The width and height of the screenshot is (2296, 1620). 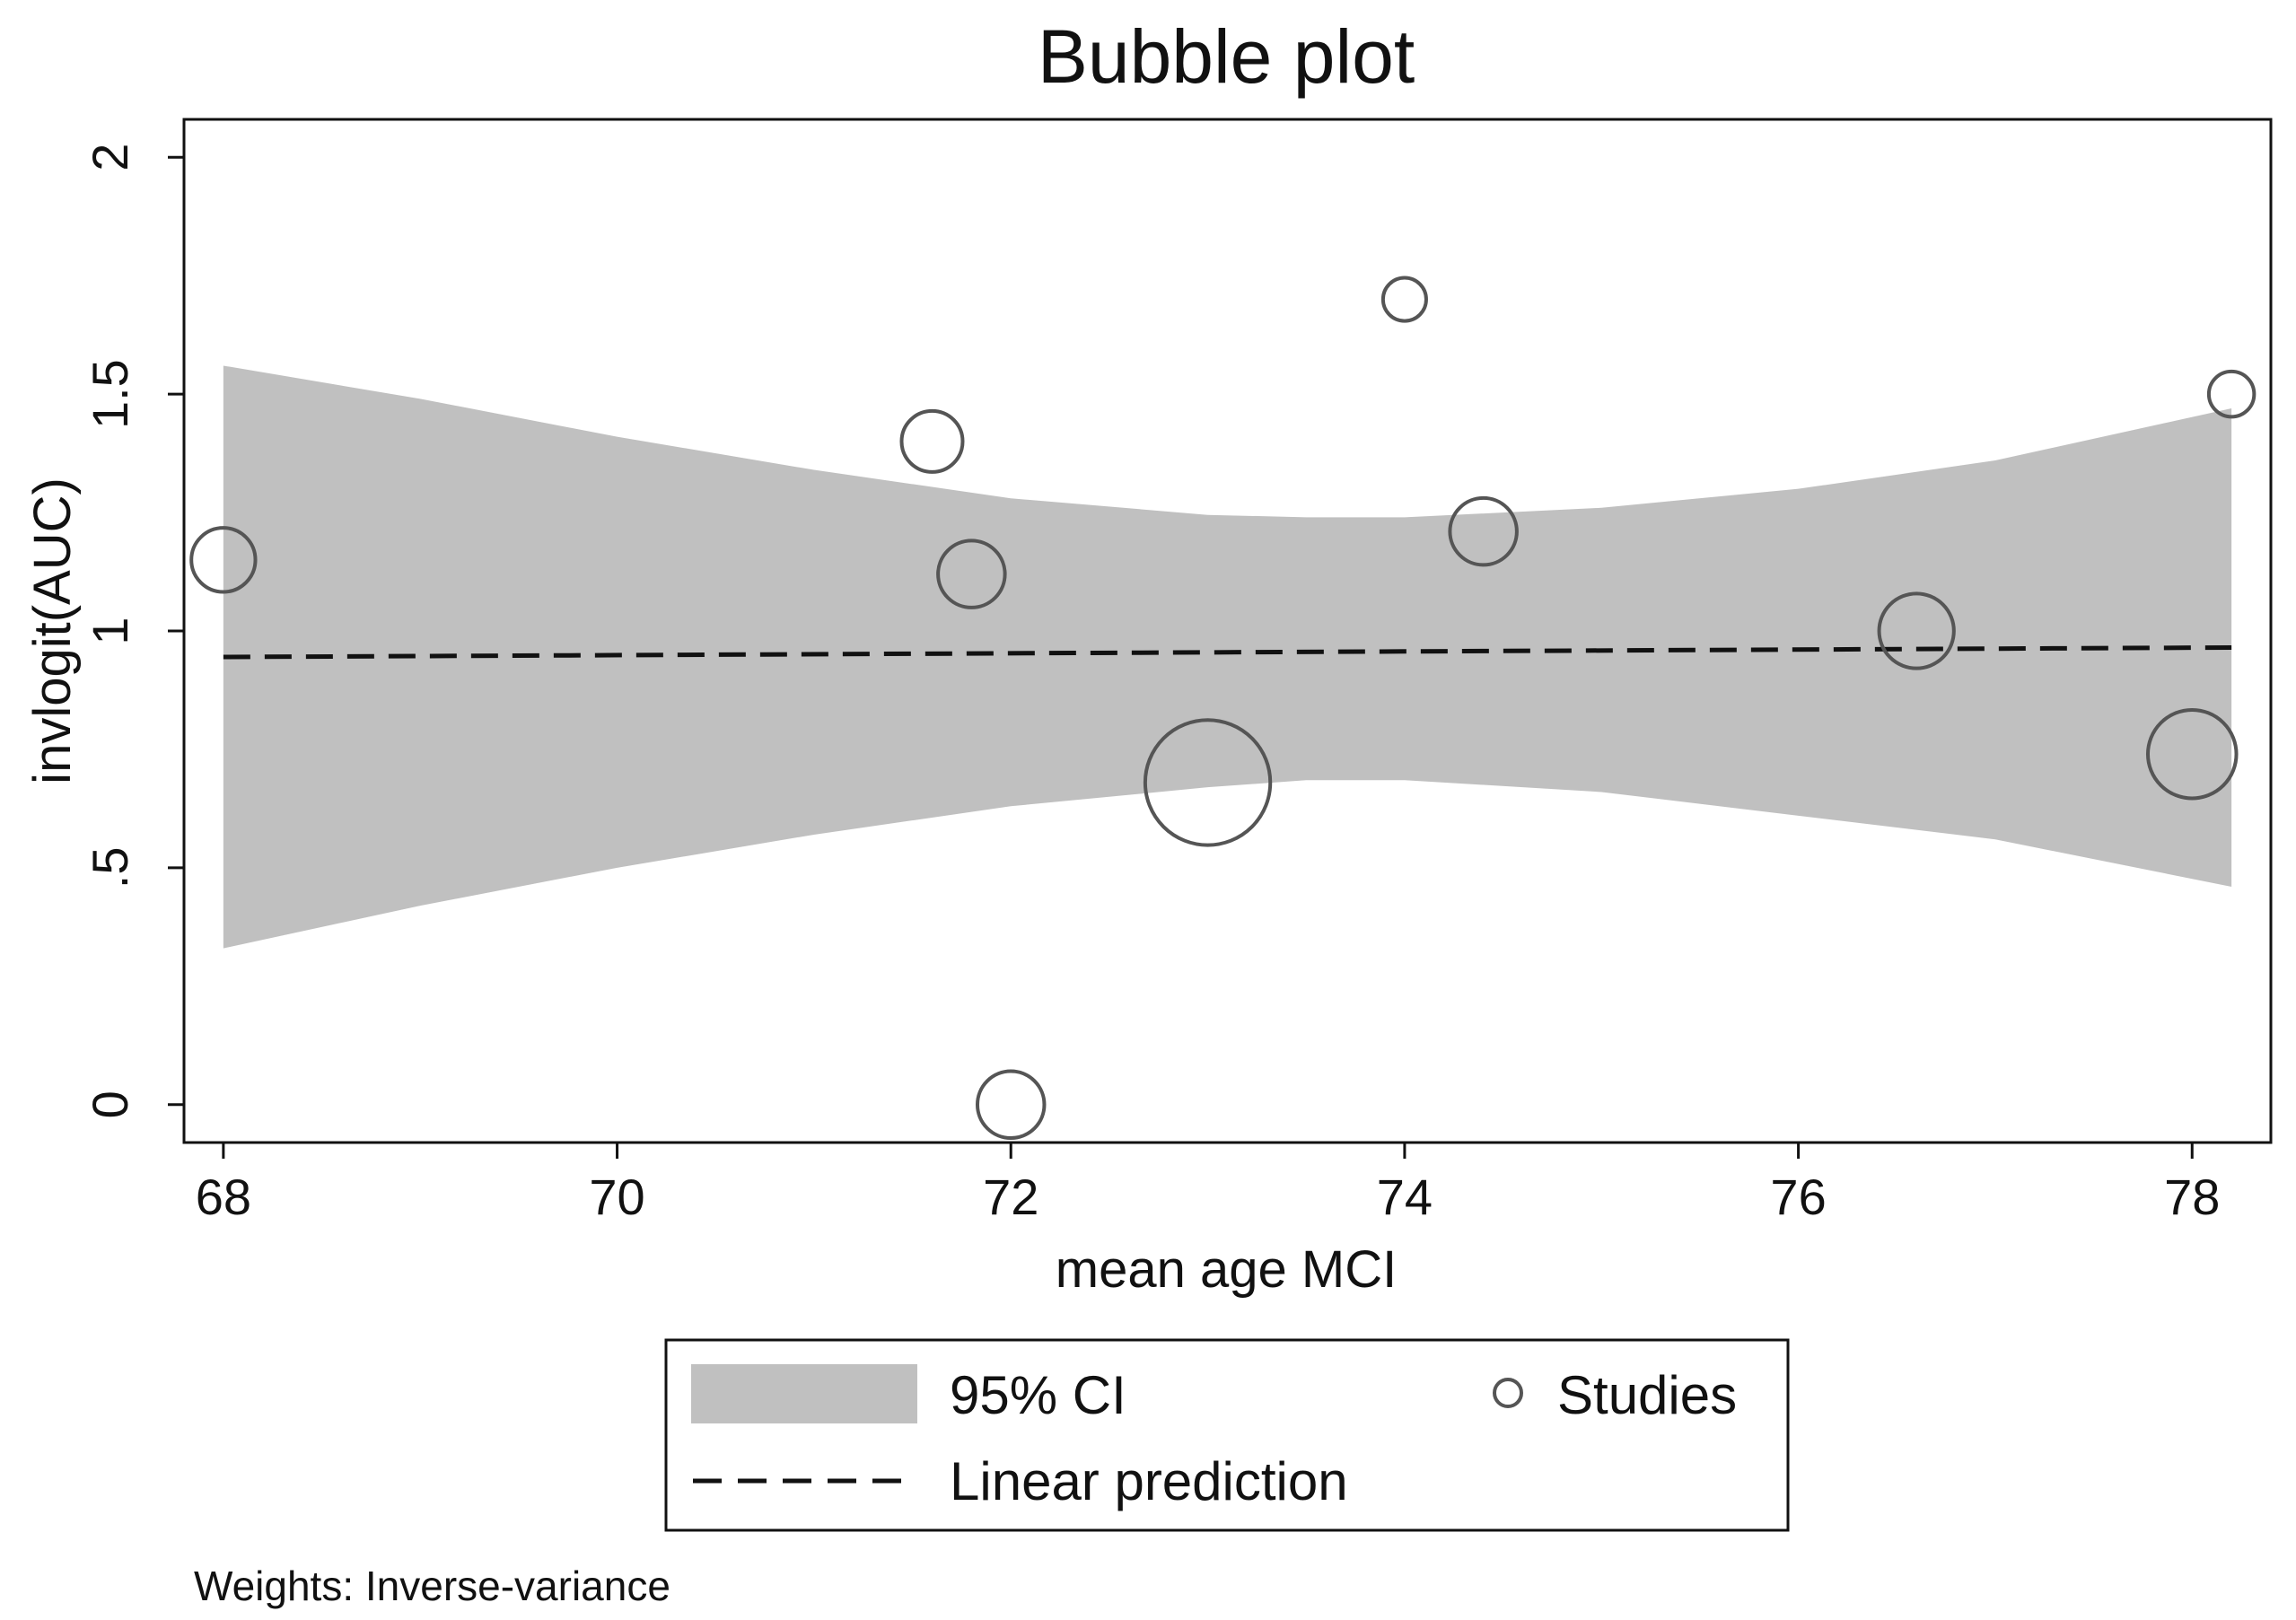 I want to click on x-tick-label-70: 70, so click(x=616, y=1197).